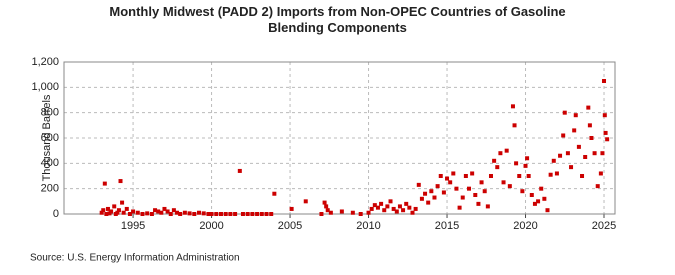 This screenshot has height=275, width=675. I want to click on x-tick-label: 2005, so click(290, 226).